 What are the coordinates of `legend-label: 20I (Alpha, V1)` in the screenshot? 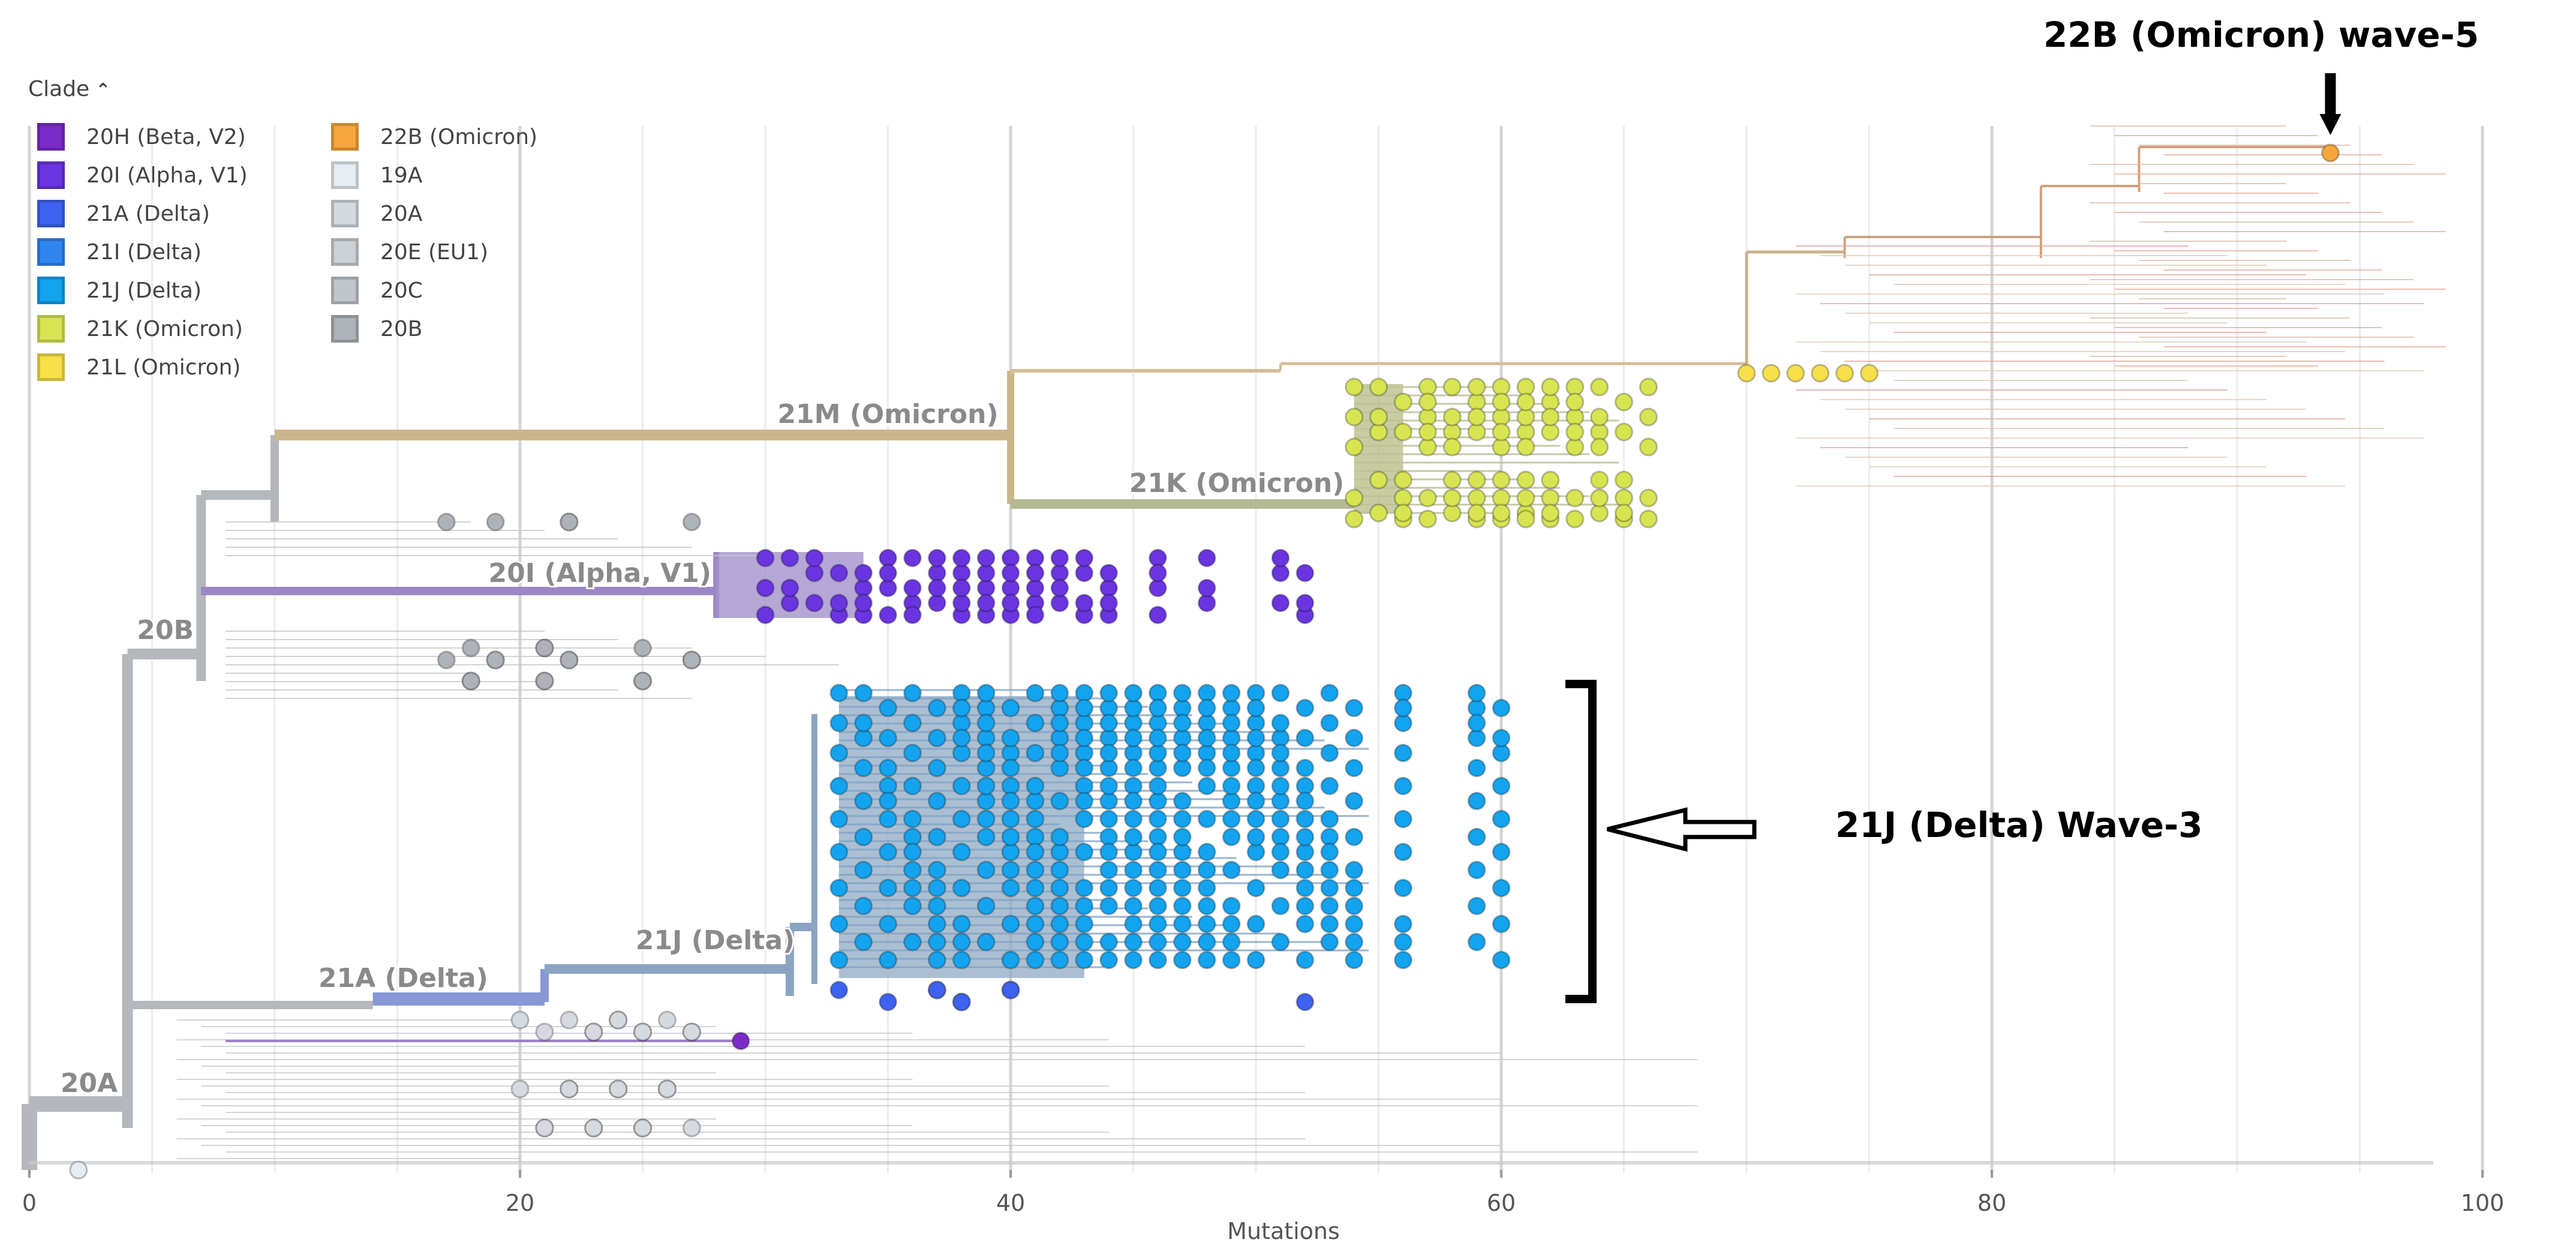 It's located at (167, 175).